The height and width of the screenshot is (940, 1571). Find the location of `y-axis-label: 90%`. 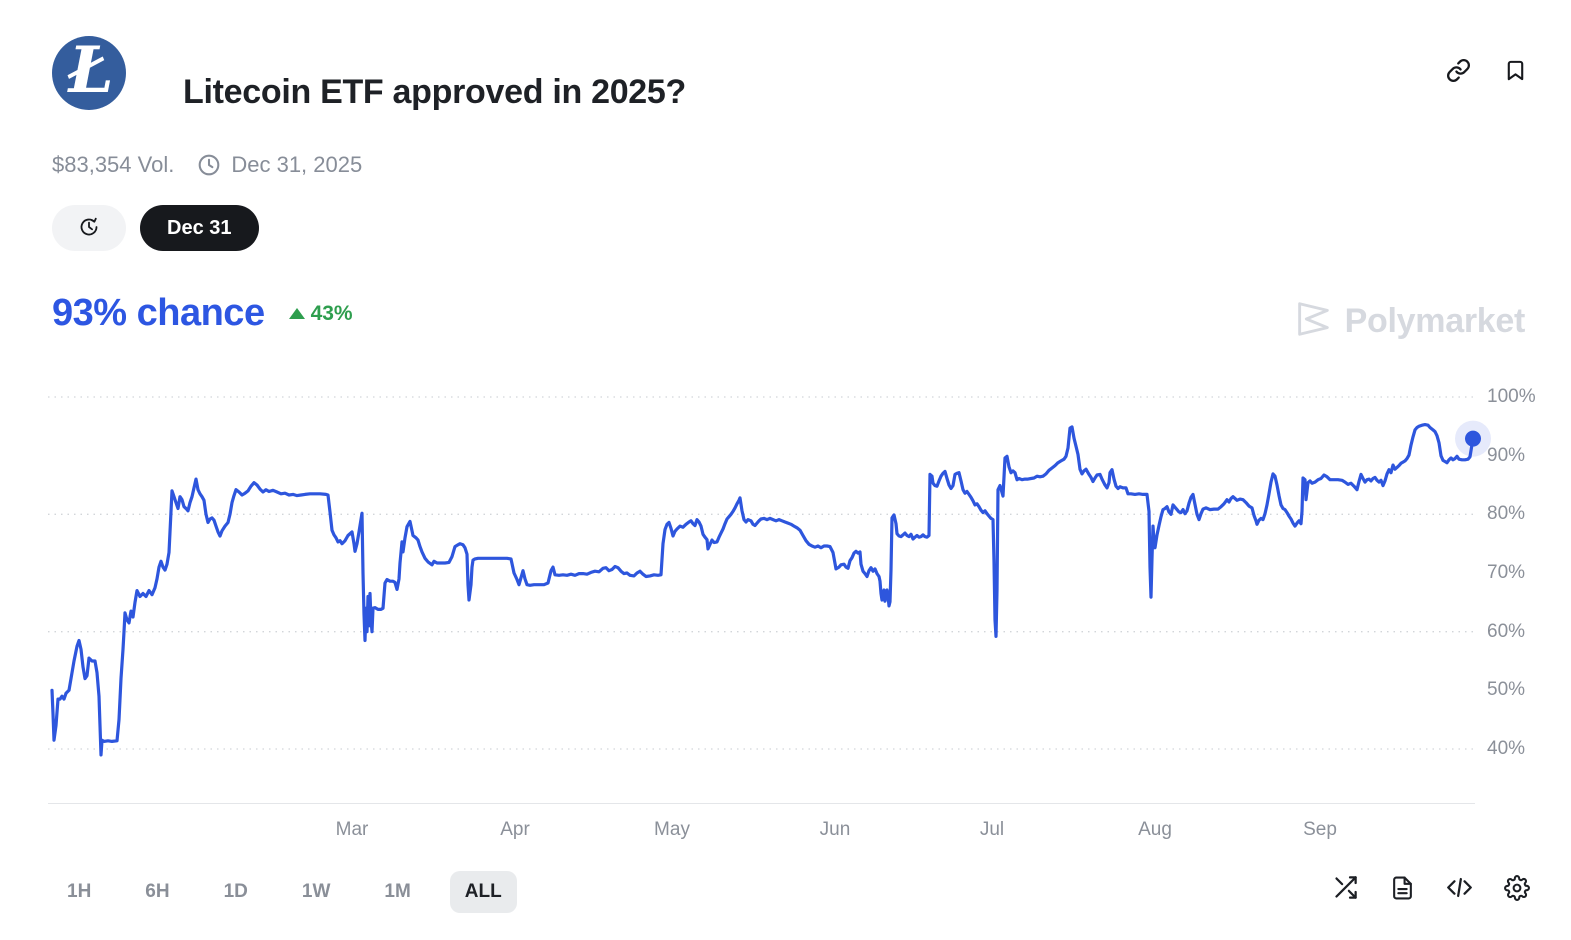

y-axis-label: 90% is located at coordinates (1506, 455).